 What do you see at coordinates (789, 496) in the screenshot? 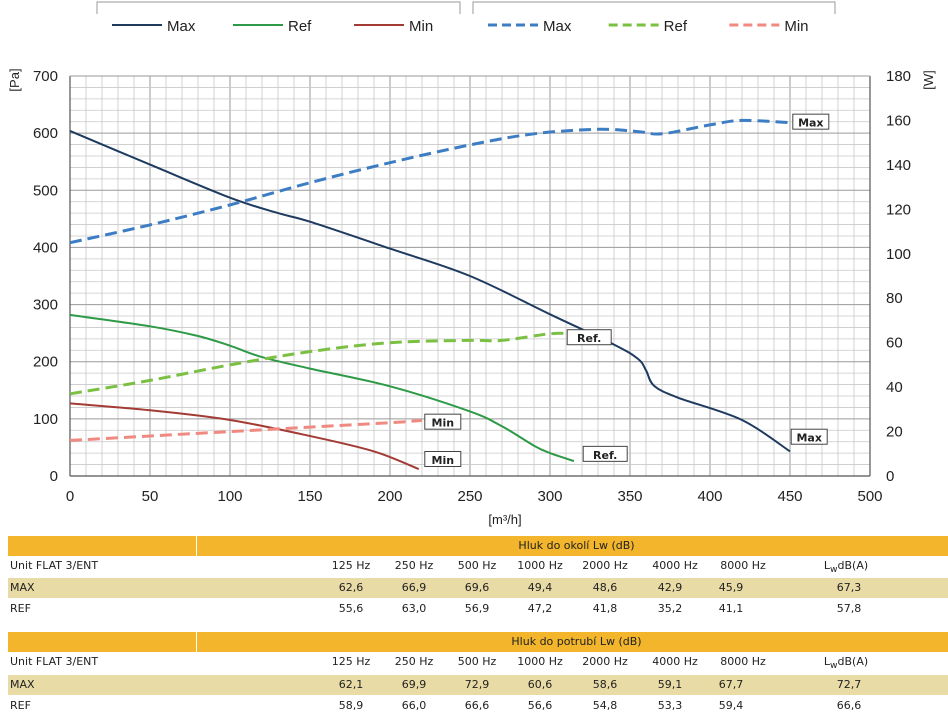
I see `x-tick-label: 450` at bounding box center [789, 496].